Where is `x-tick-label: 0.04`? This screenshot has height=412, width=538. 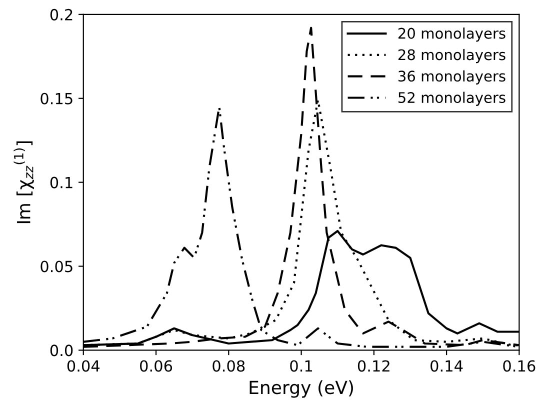 x-tick-label: 0.04 is located at coordinates (83, 366).